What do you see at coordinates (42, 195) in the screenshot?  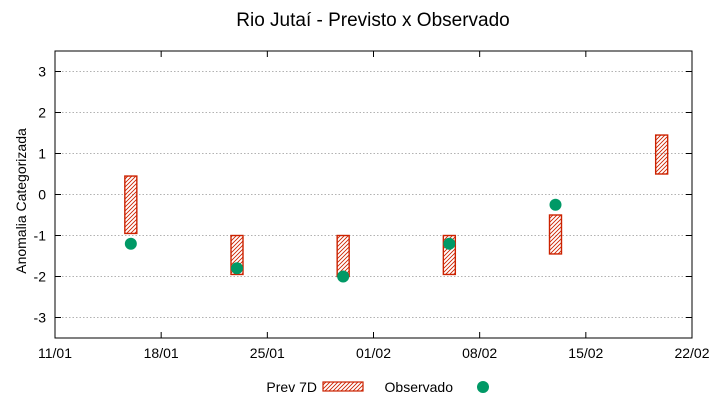 I see `y-tick-label: 0` at bounding box center [42, 195].